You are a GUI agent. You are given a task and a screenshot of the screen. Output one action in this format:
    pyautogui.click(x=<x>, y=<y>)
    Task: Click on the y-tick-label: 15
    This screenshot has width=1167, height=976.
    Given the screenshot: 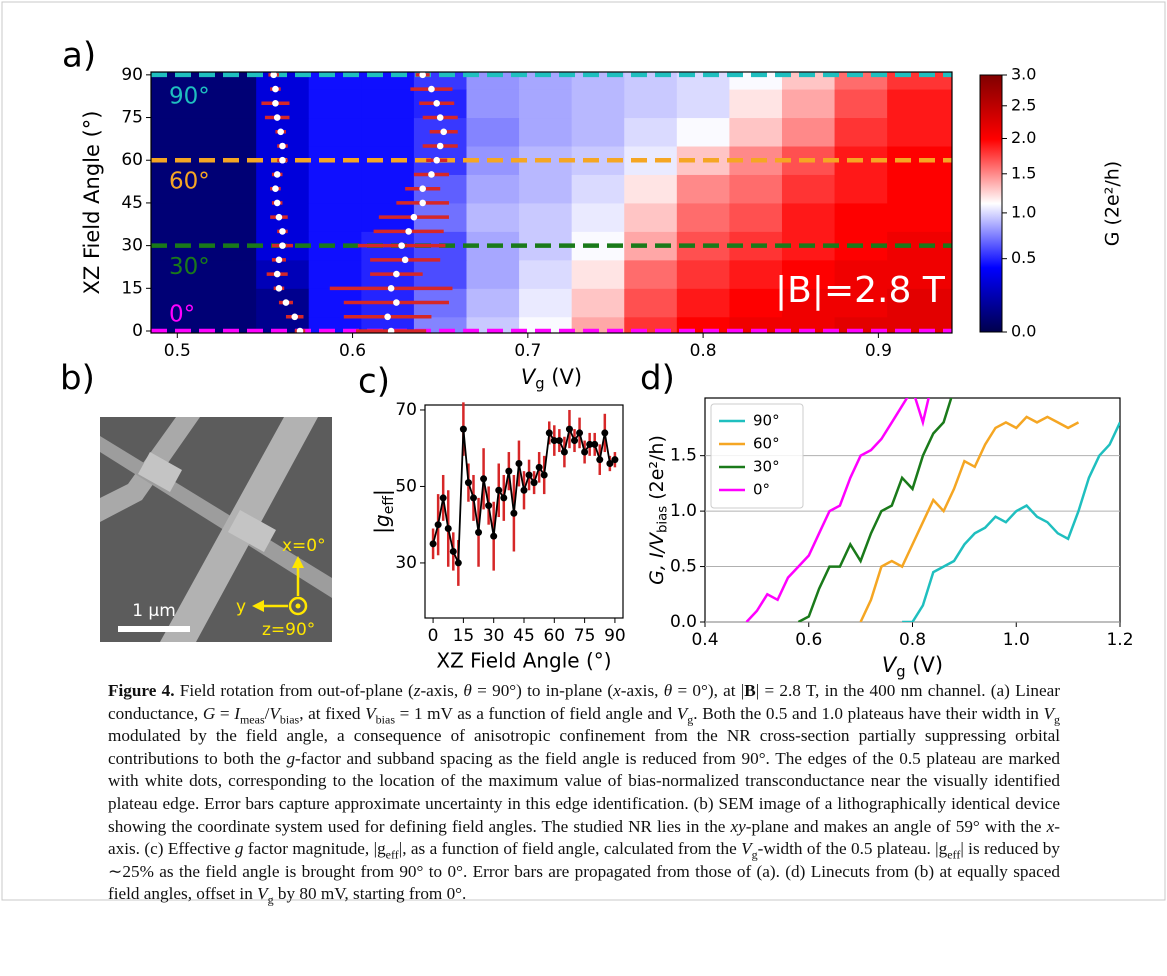 What is the action you would take?
    pyautogui.click(x=132, y=288)
    